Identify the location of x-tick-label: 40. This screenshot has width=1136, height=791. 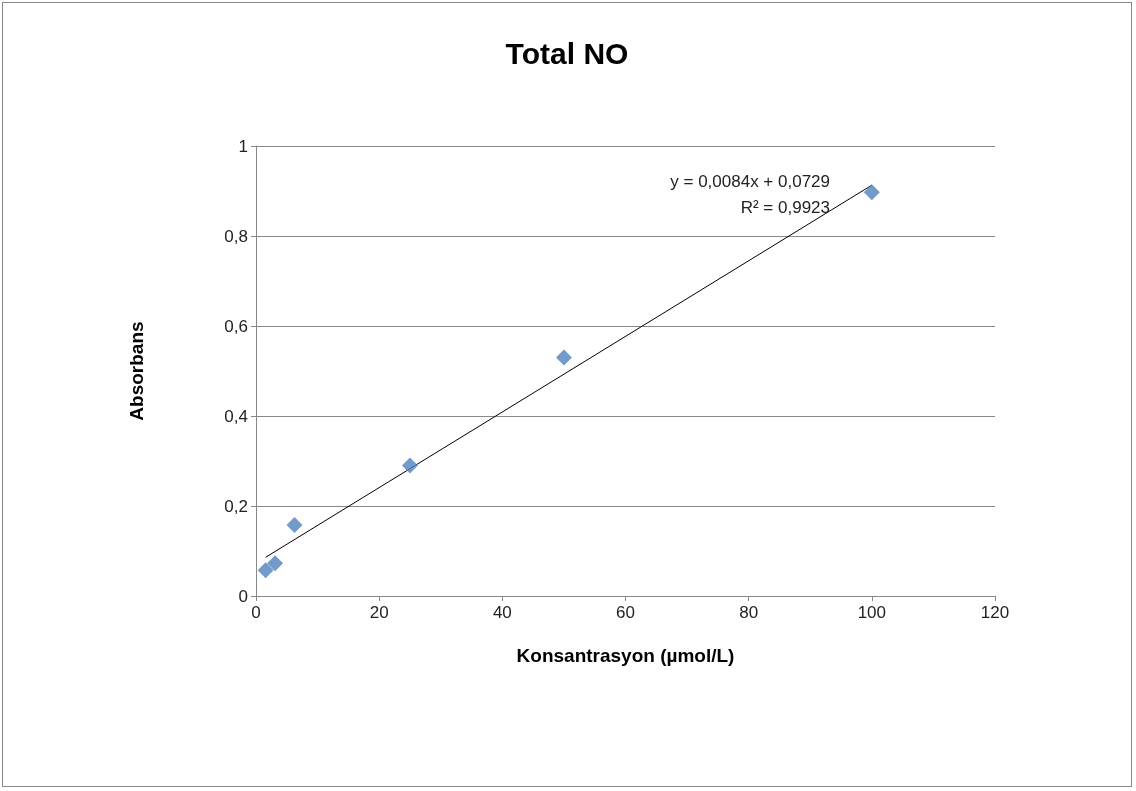
(502, 612).